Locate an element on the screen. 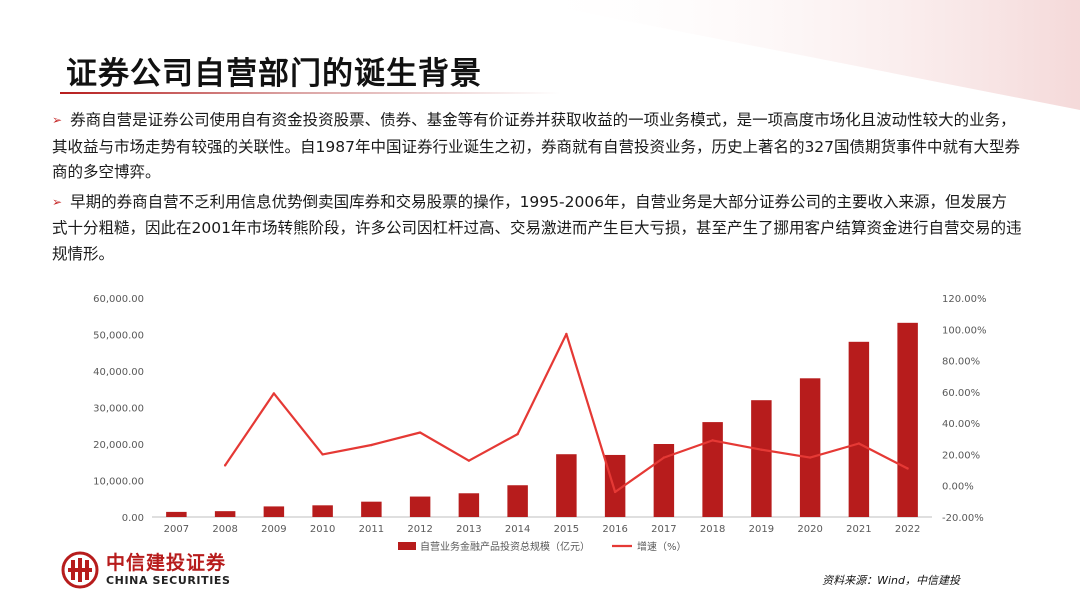 The height and width of the screenshot is (608, 1080). growth-point-2014 is located at coordinates (517, 434).